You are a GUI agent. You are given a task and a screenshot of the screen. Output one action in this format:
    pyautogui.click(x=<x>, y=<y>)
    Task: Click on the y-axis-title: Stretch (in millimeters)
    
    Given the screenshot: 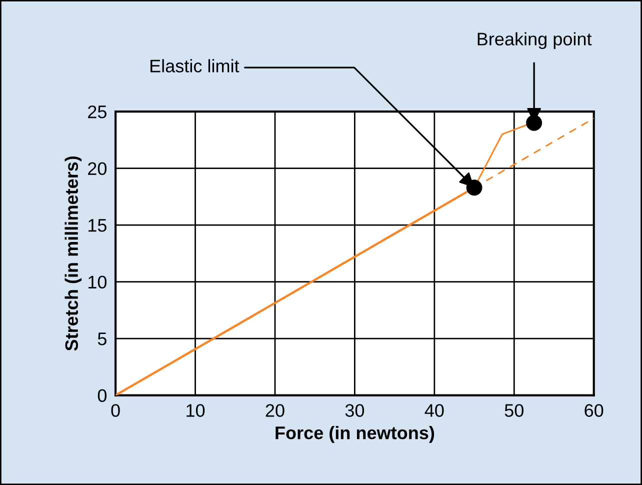 What is the action you would take?
    pyautogui.click(x=73, y=253)
    